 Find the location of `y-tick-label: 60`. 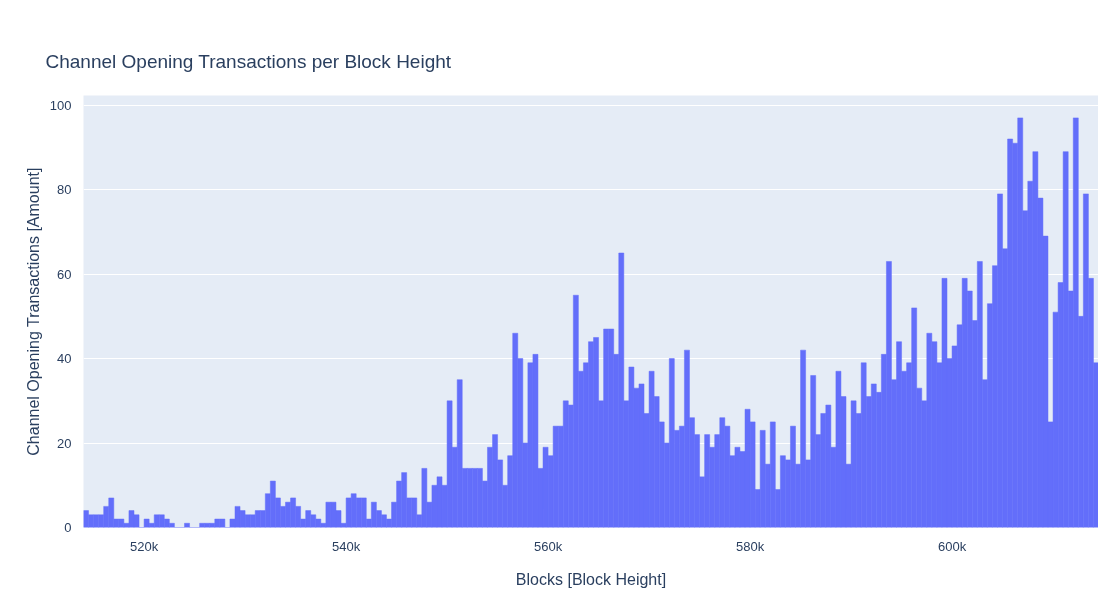

y-tick-label: 60 is located at coordinates (64, 274).